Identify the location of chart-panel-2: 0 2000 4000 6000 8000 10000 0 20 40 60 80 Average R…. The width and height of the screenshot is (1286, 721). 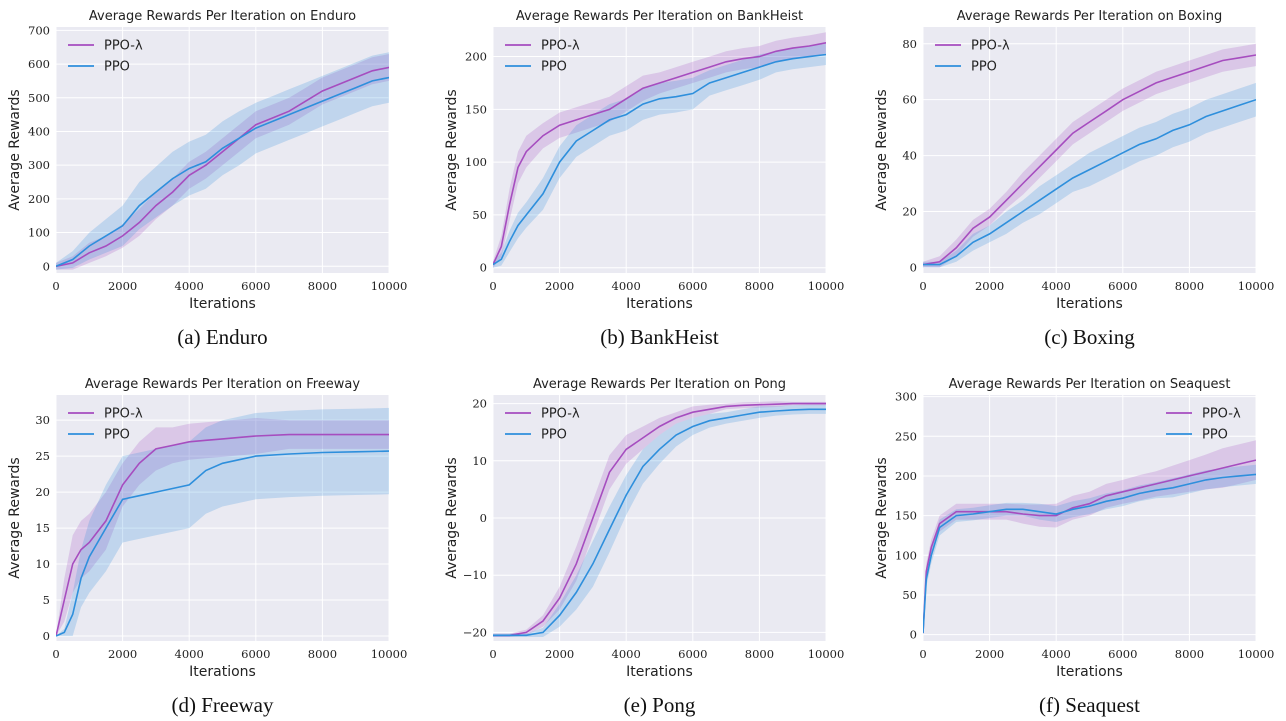
(1074, 179).